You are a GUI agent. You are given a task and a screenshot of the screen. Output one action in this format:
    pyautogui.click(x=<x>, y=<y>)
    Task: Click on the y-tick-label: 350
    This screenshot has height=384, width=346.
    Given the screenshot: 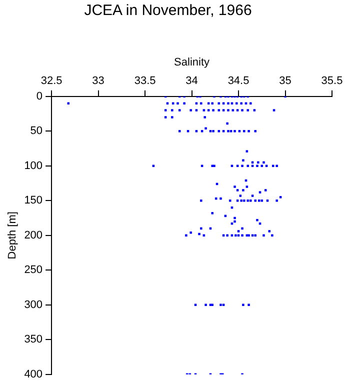 What is the action you would take?
    pyautogui.click(x=33, y=340)
    